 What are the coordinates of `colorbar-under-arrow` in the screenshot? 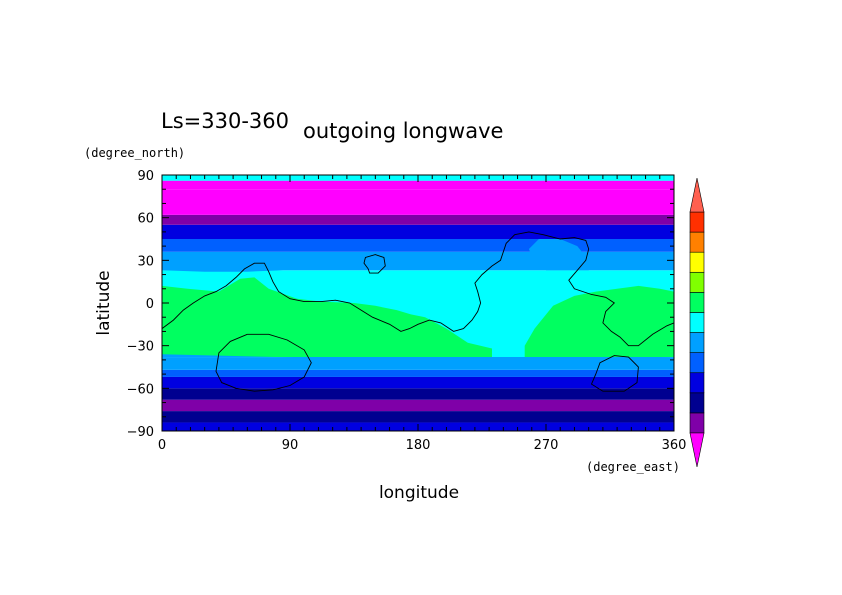 It's located at (697, 450).